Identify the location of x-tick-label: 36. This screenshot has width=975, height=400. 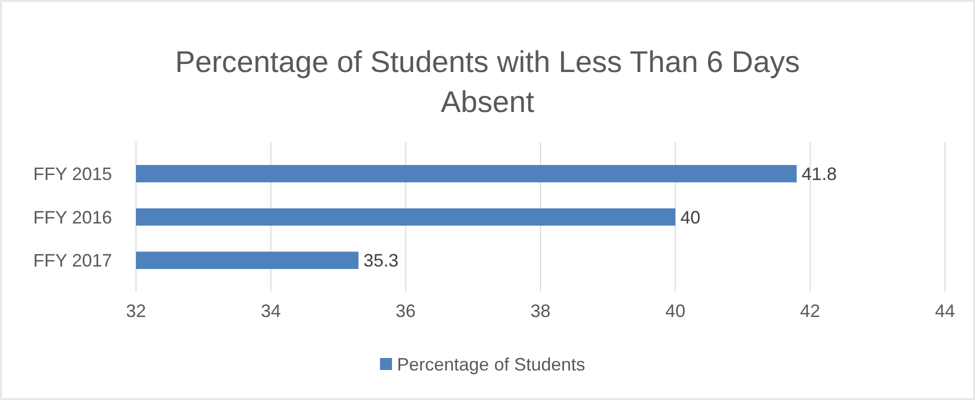
(406, 311).